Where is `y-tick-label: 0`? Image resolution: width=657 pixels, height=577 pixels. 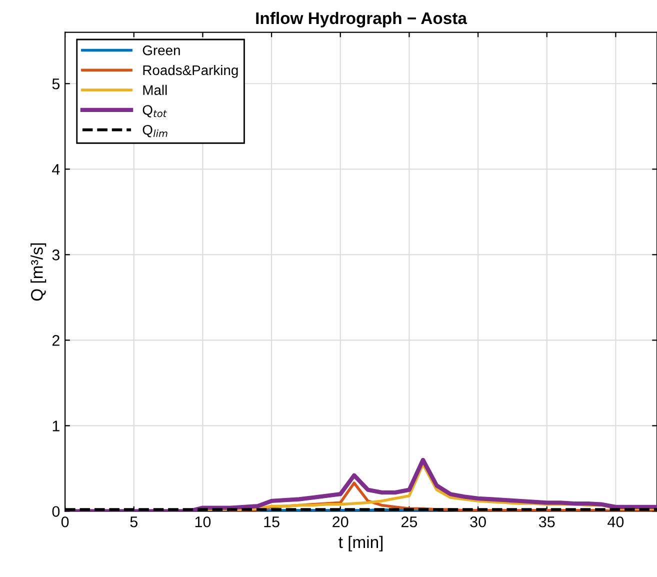 y-tick-label: 0 is located at coordinates (56, 511).